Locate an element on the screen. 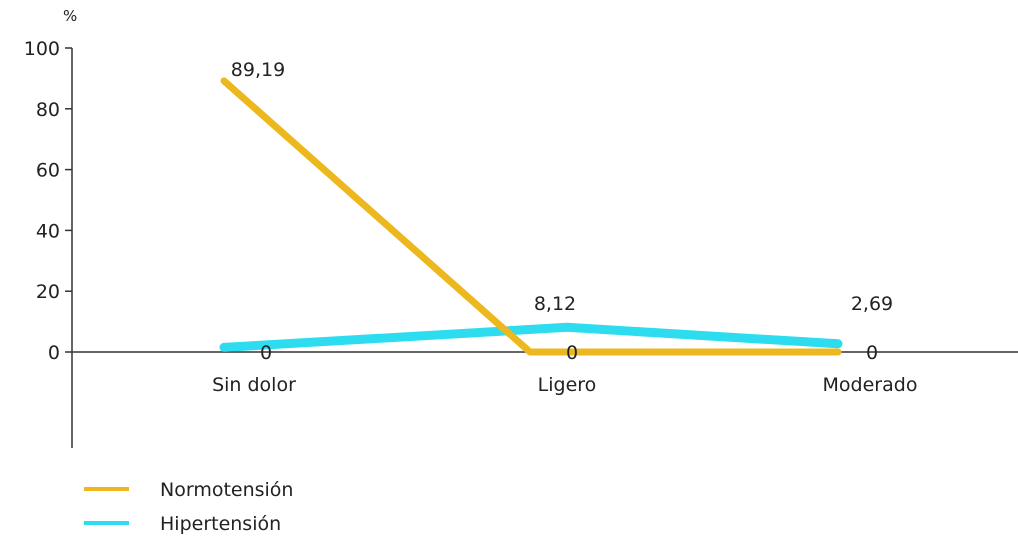 The width and height of the screenshot is (1018, 538). legend-label: Hipertensión is located at coordinates (220, 524).